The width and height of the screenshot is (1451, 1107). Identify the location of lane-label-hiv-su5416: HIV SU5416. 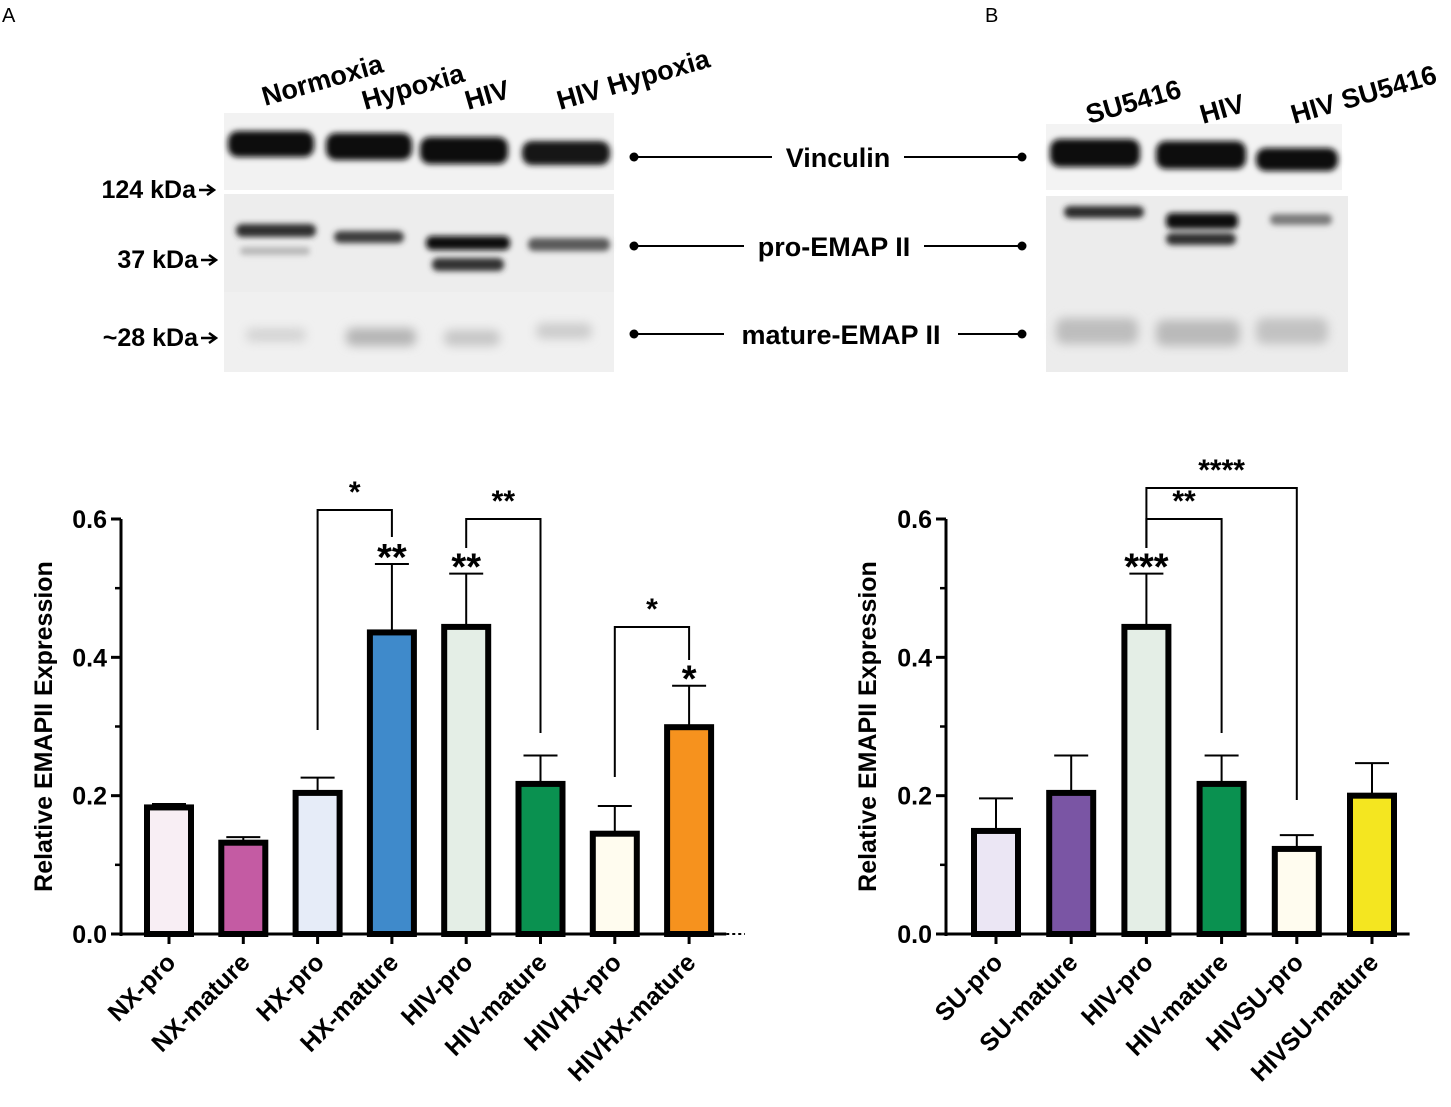
(1363, 95).